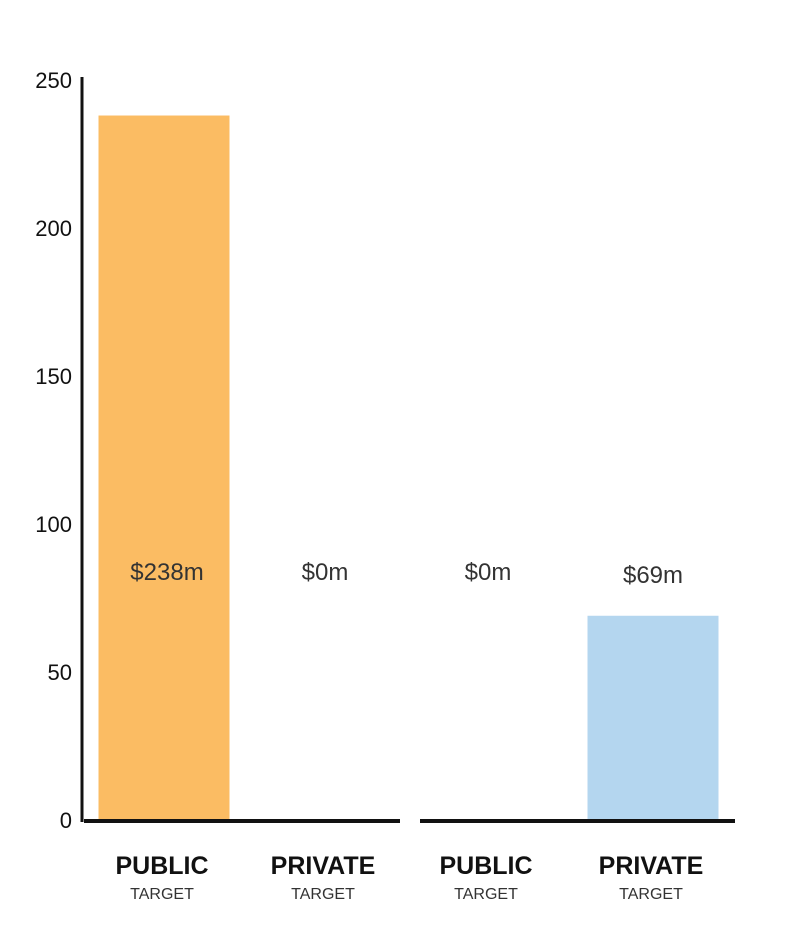 Image resolution: width=800 pixels, height=950 pixels. I want to click on y-tick-label: 50, so click(60, 672).